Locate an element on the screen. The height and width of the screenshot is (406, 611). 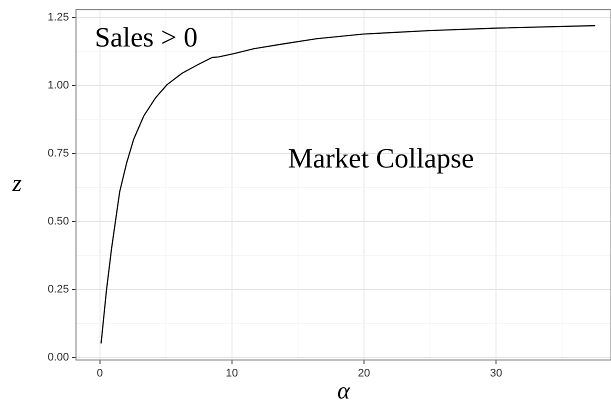
y-tick-label: 1.25 is located at coordinates (58, 18).